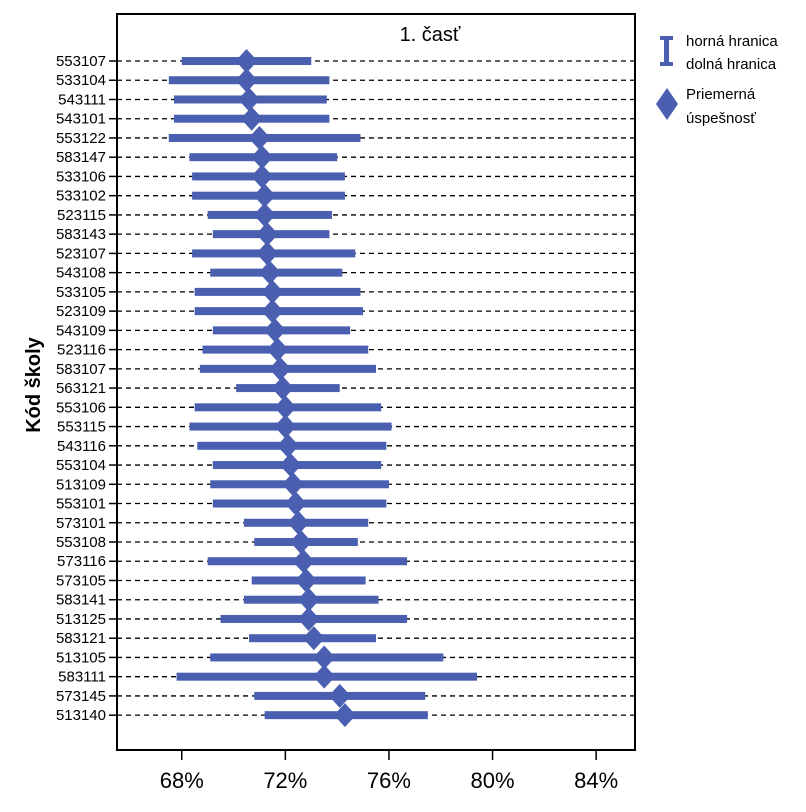 This screenshot has width=806, height=812. Describe the element at coordinates (81, 580) in the screenshot. I see `y-tick-label: 573105` at that location.